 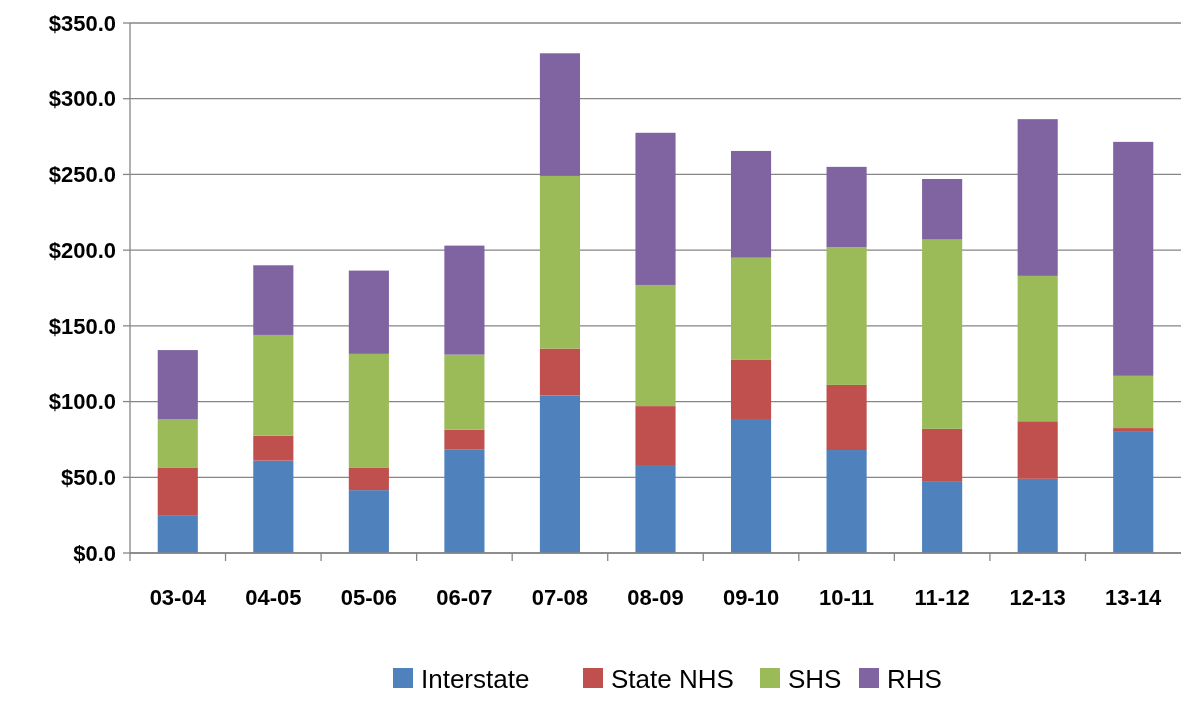 I want to click on legend-label: SHS, so click(x=815, y=679).